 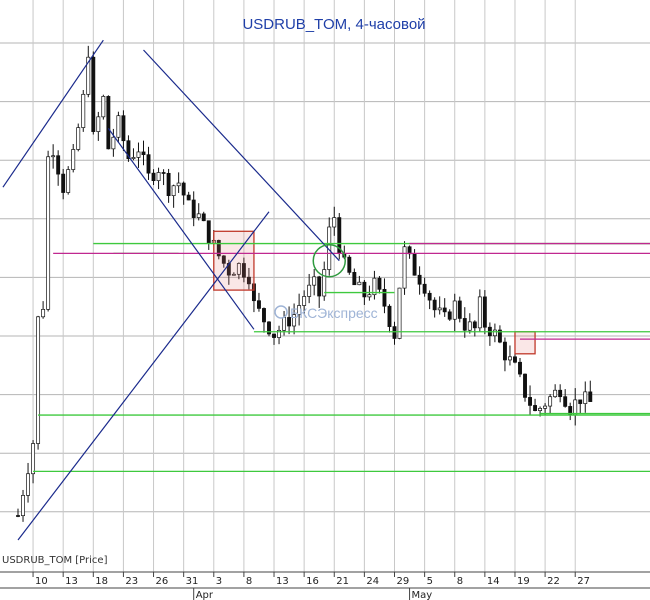 What do you see at coordinates (403, 581) in the screenshot?
I see `x-tick-label: 29` at bounding box center [403, 581].